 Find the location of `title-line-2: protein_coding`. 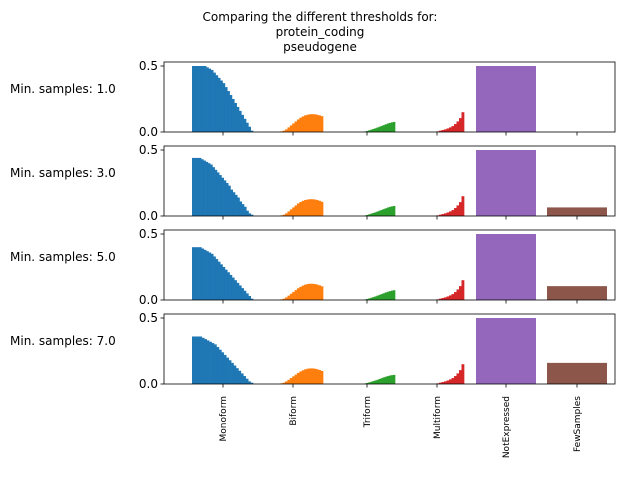

title-line-2: protein_coding is located at coordinates (320, 32).